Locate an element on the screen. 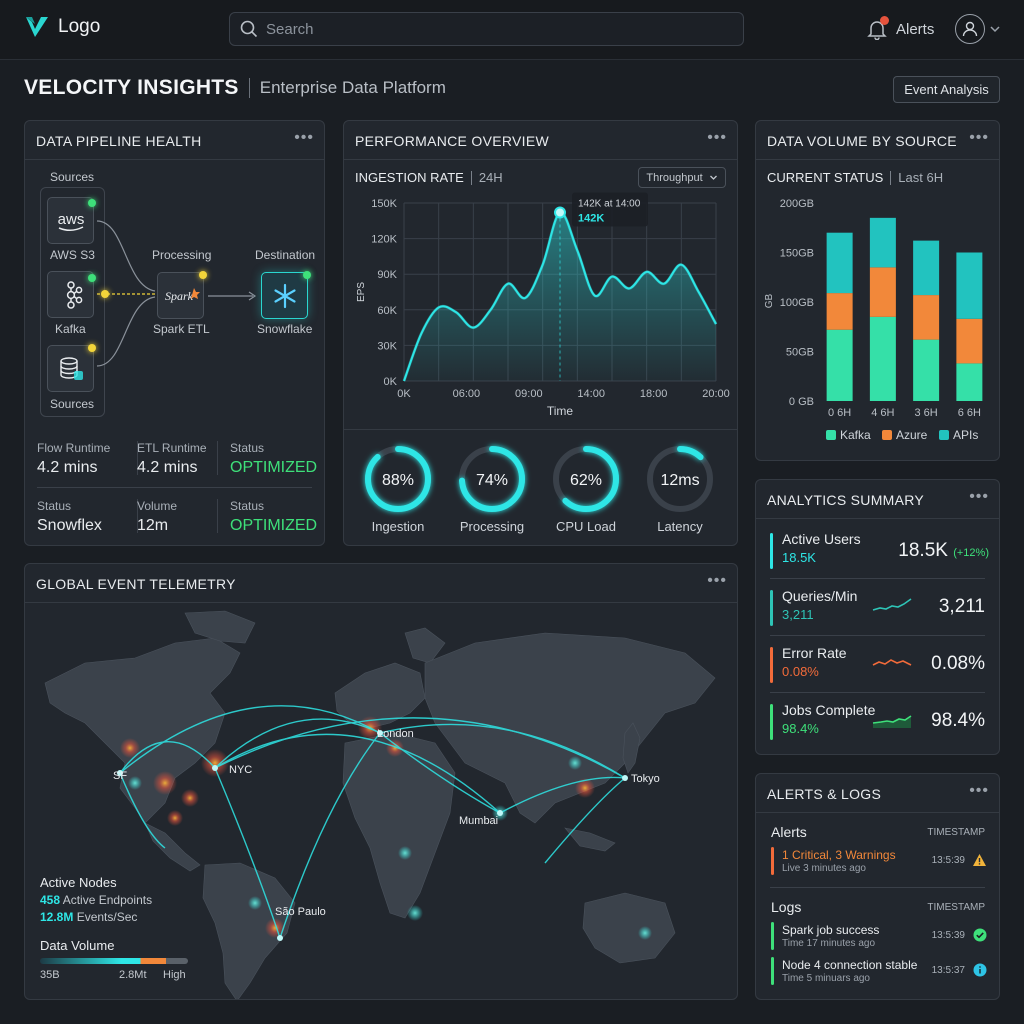 The height and width of the screenshot is (1024, 1024). chart-heading: INGESTION RATE 24H is located at coordinates (429, 177).